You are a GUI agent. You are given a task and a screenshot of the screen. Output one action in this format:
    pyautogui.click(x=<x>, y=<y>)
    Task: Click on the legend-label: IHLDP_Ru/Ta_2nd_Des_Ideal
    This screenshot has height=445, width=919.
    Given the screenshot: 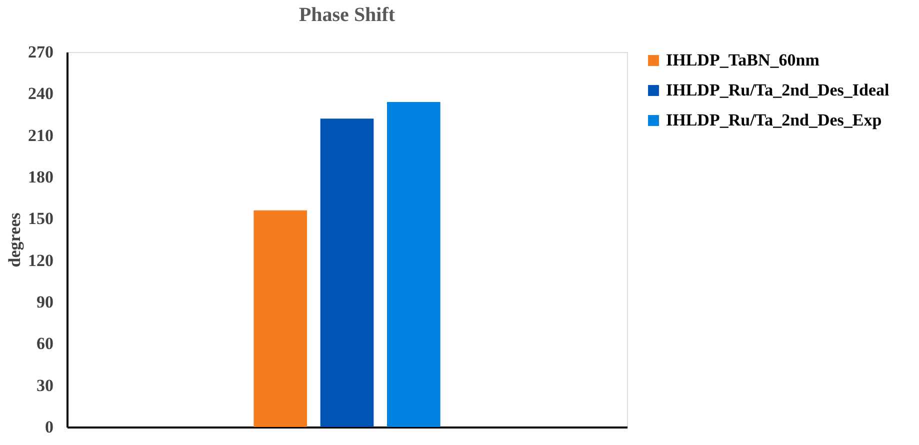 What is the action you would take?
    pyautogui.click(x=778, y=90)
    